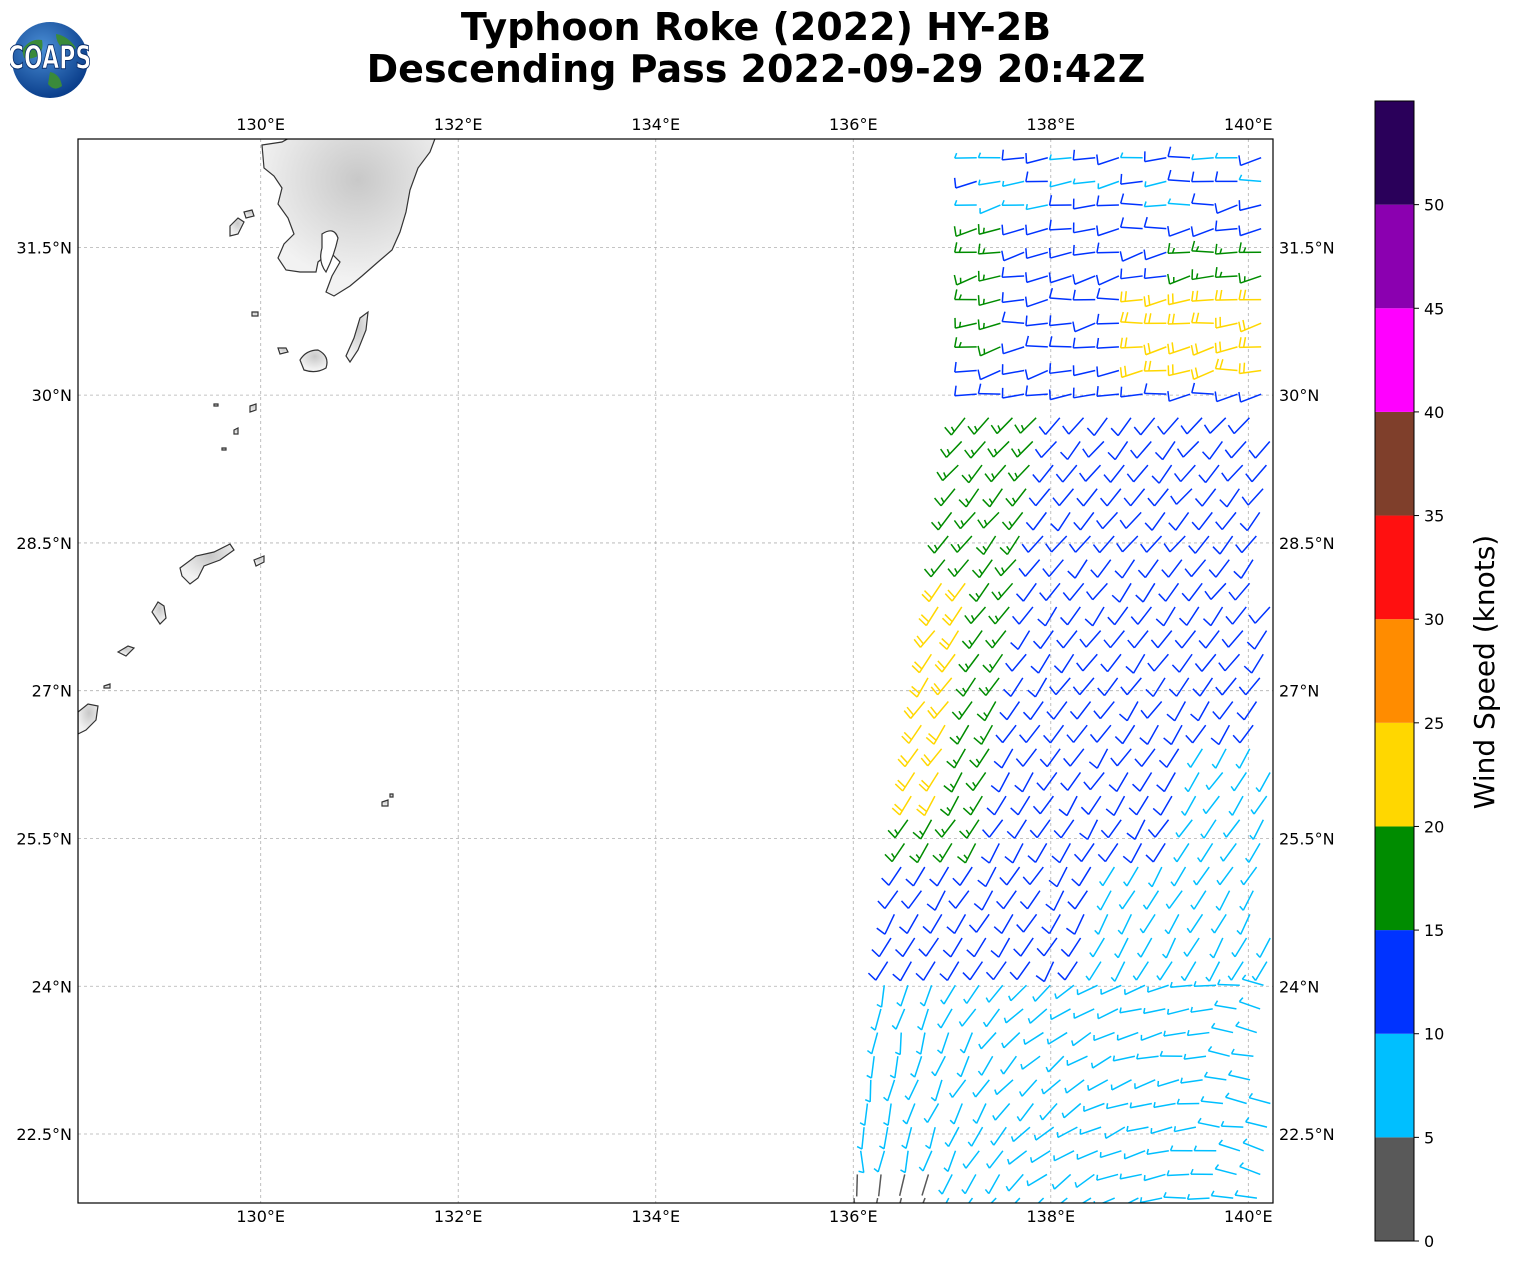 Image resolution: width=1513 pixels, height=1264 pixels. What do you see at coordinates (756, 69) in the screenshot?
I see `title-line-2: Descending Pass 2022-09-29 20:42Z` at bounding box center [756, 69].